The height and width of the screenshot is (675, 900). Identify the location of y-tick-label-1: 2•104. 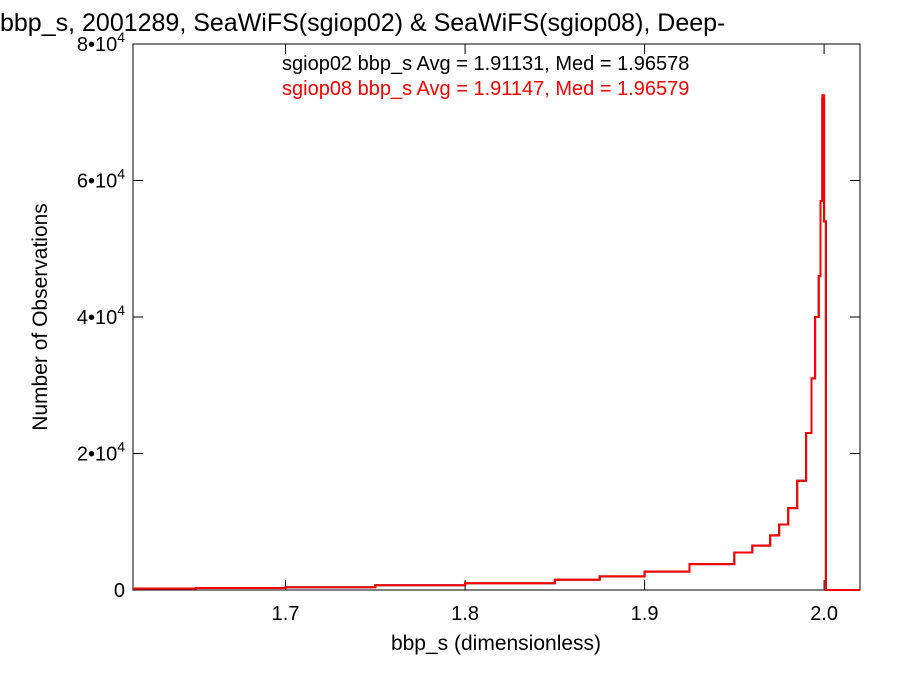
(101, 452).